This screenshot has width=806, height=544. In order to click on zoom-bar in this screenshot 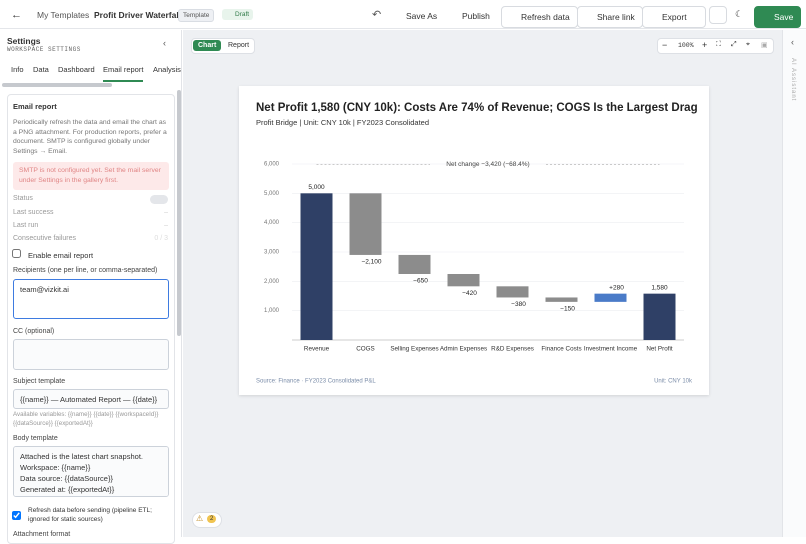, I will do `click(715, 46)`.